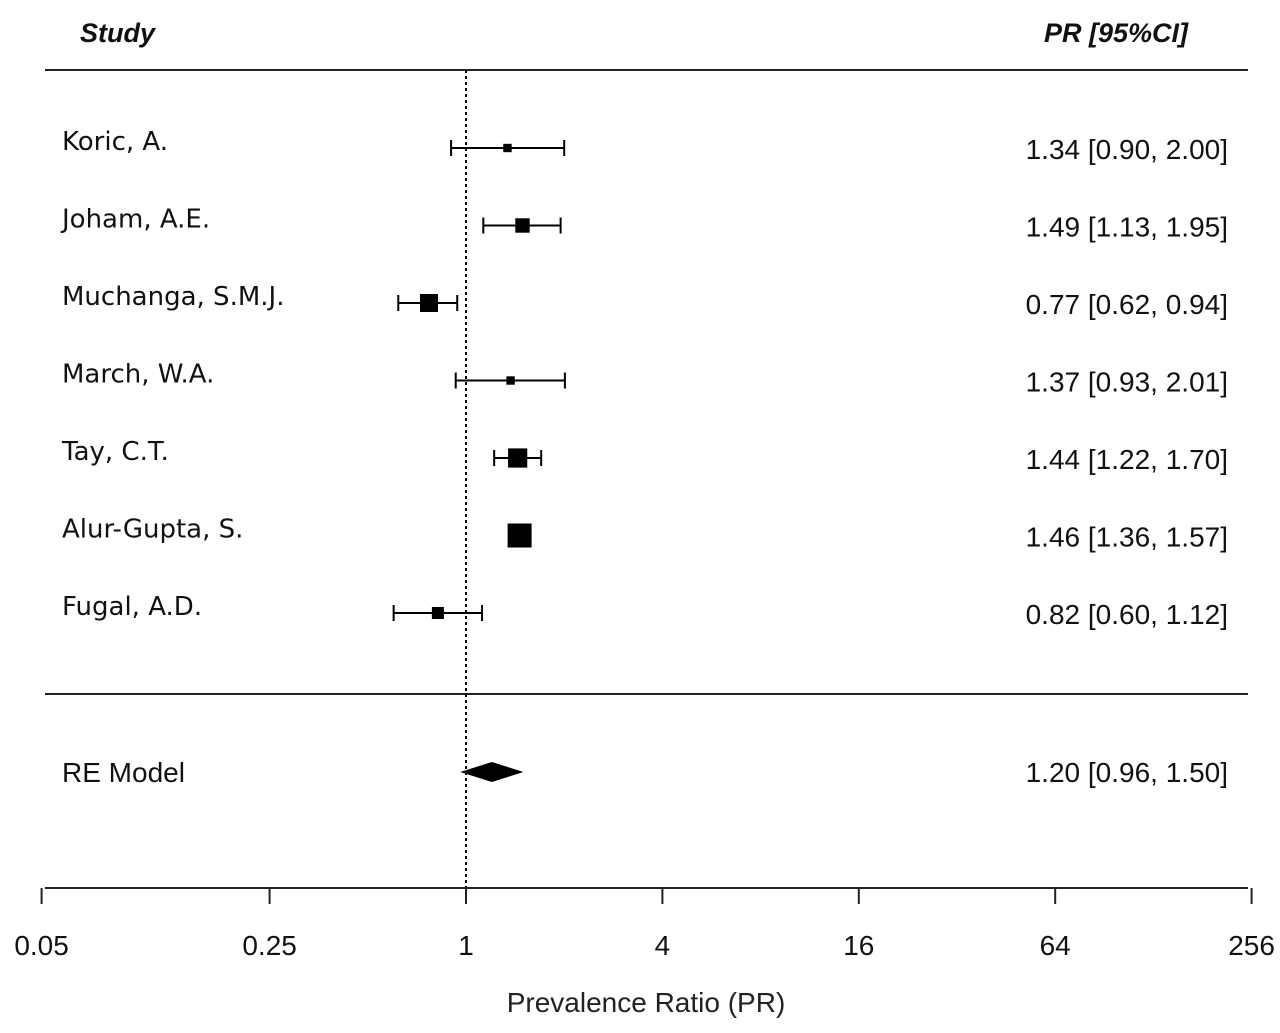 The width and height of the screenshot is (1280, 1033). Describe the element at coordinates (646, 1002) in the screenshot. I see `x-axis-title: Prevalence Ratio (PR)` at that location.